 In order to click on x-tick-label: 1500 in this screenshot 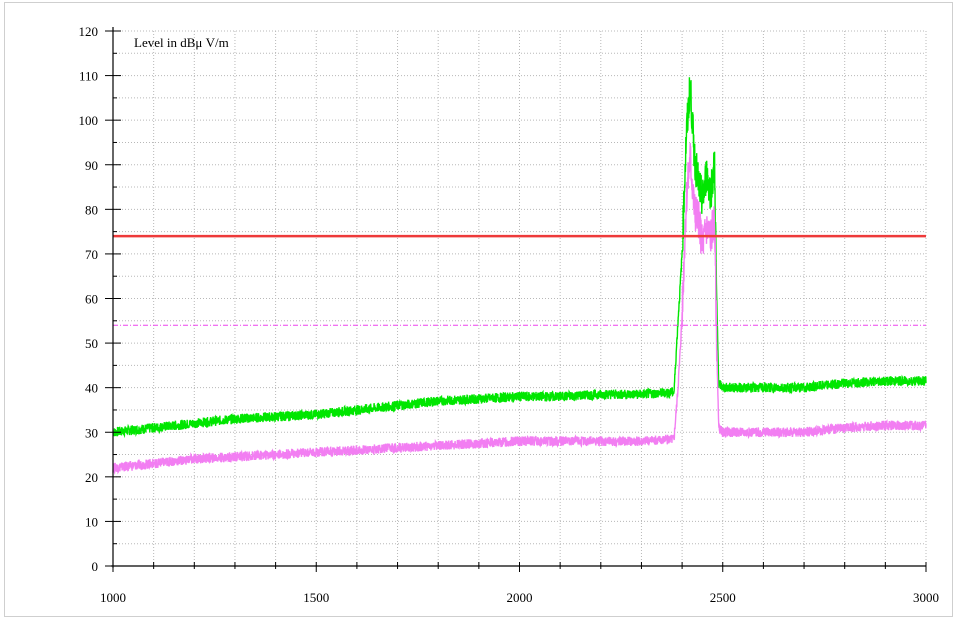, I will do `click(316, 597)`.